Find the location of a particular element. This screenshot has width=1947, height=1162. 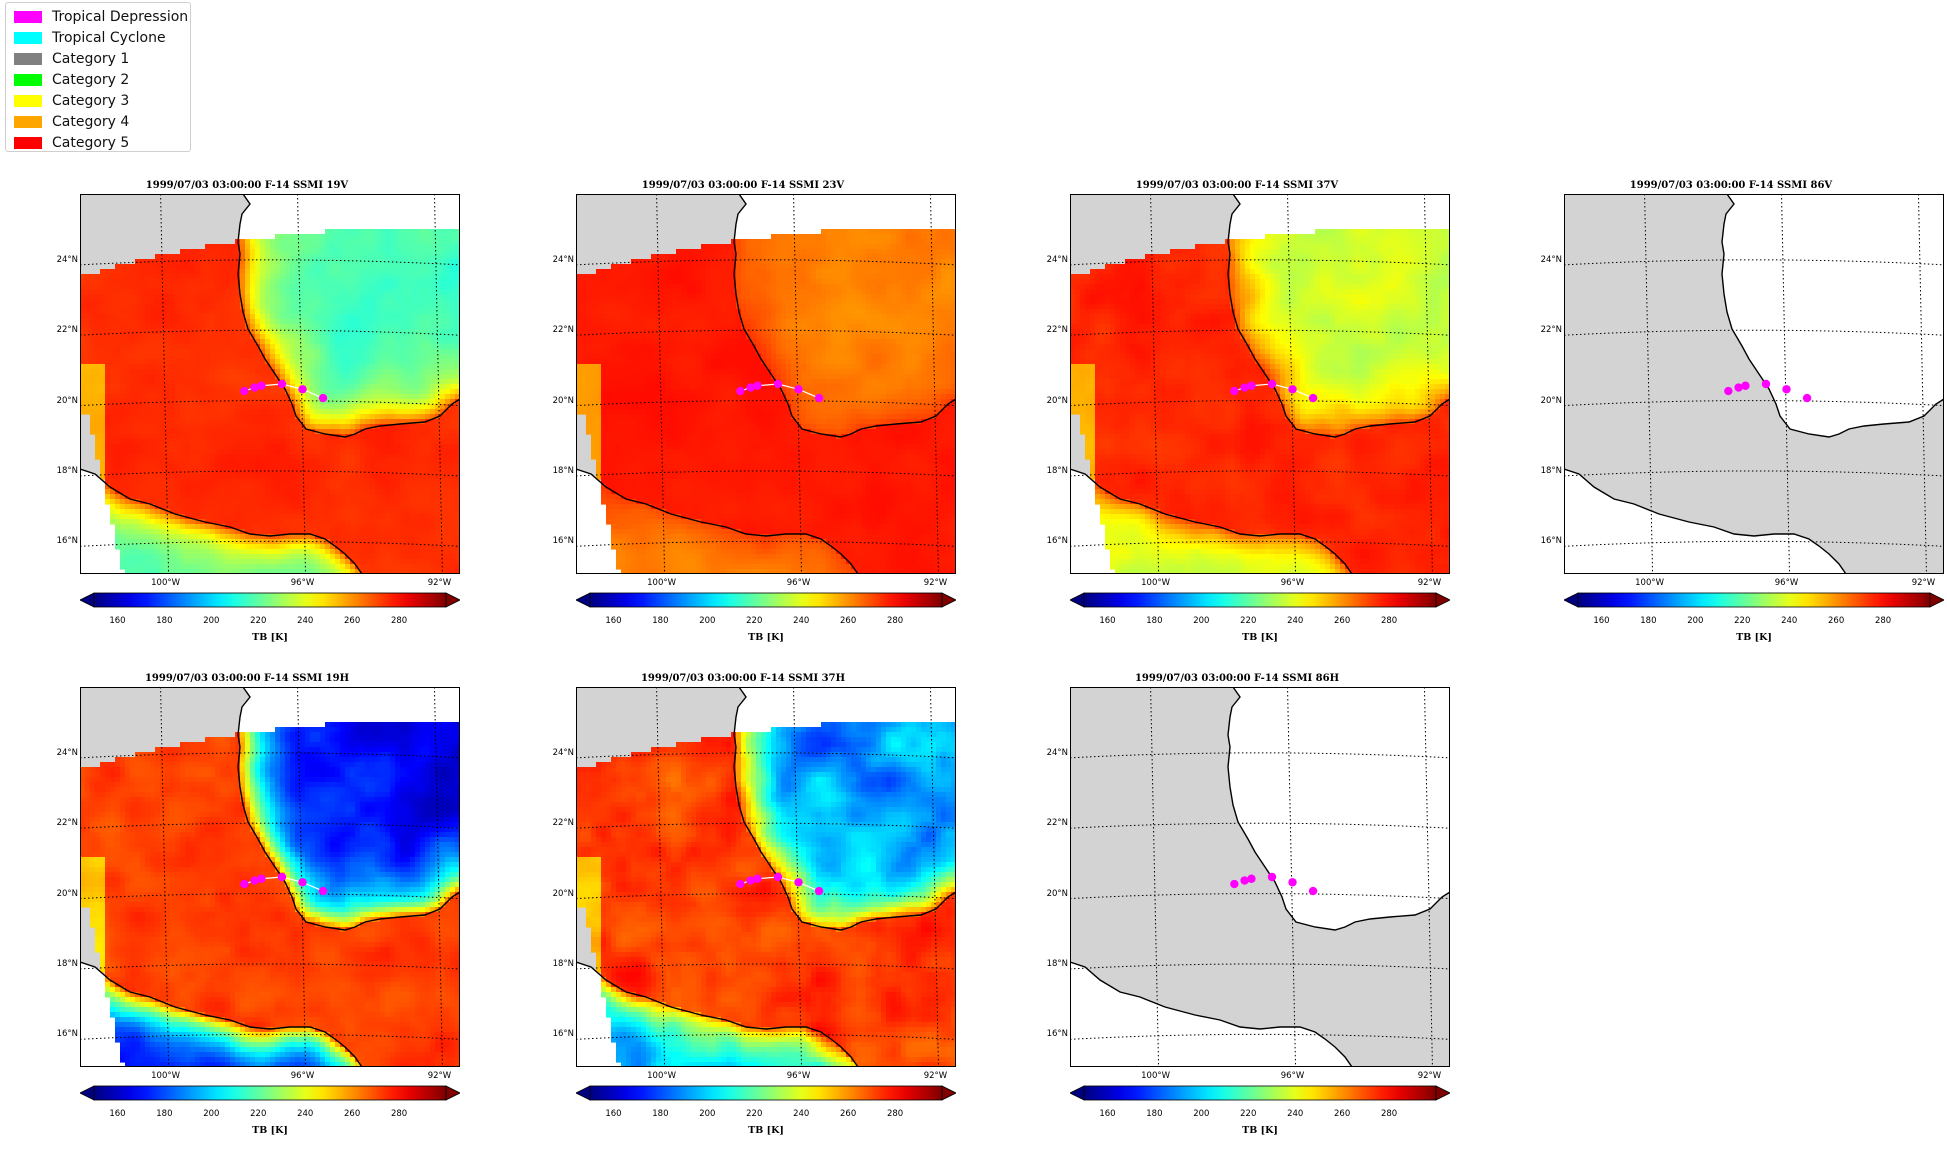

legend-label: Category 2 is located at coordinates (90, 80).